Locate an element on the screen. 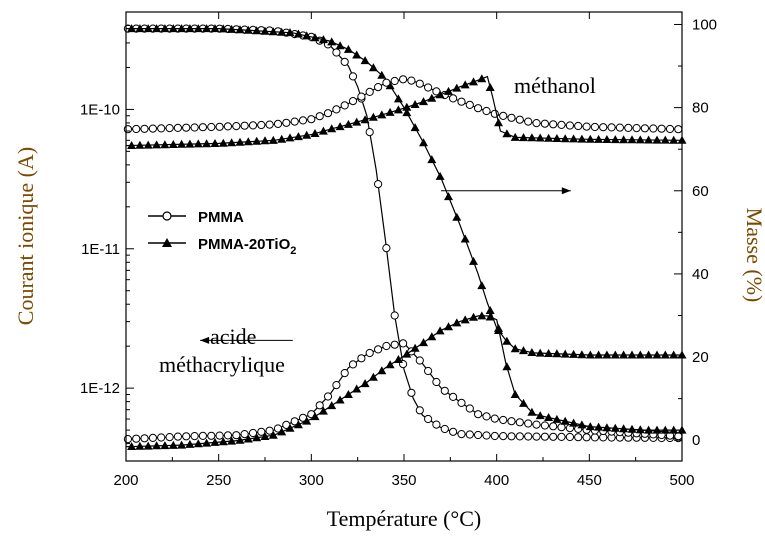 Image resolution: width=765 pixels, height=538 pixels. y-right-tick-label: 40 is located at coordinates (700, 274).